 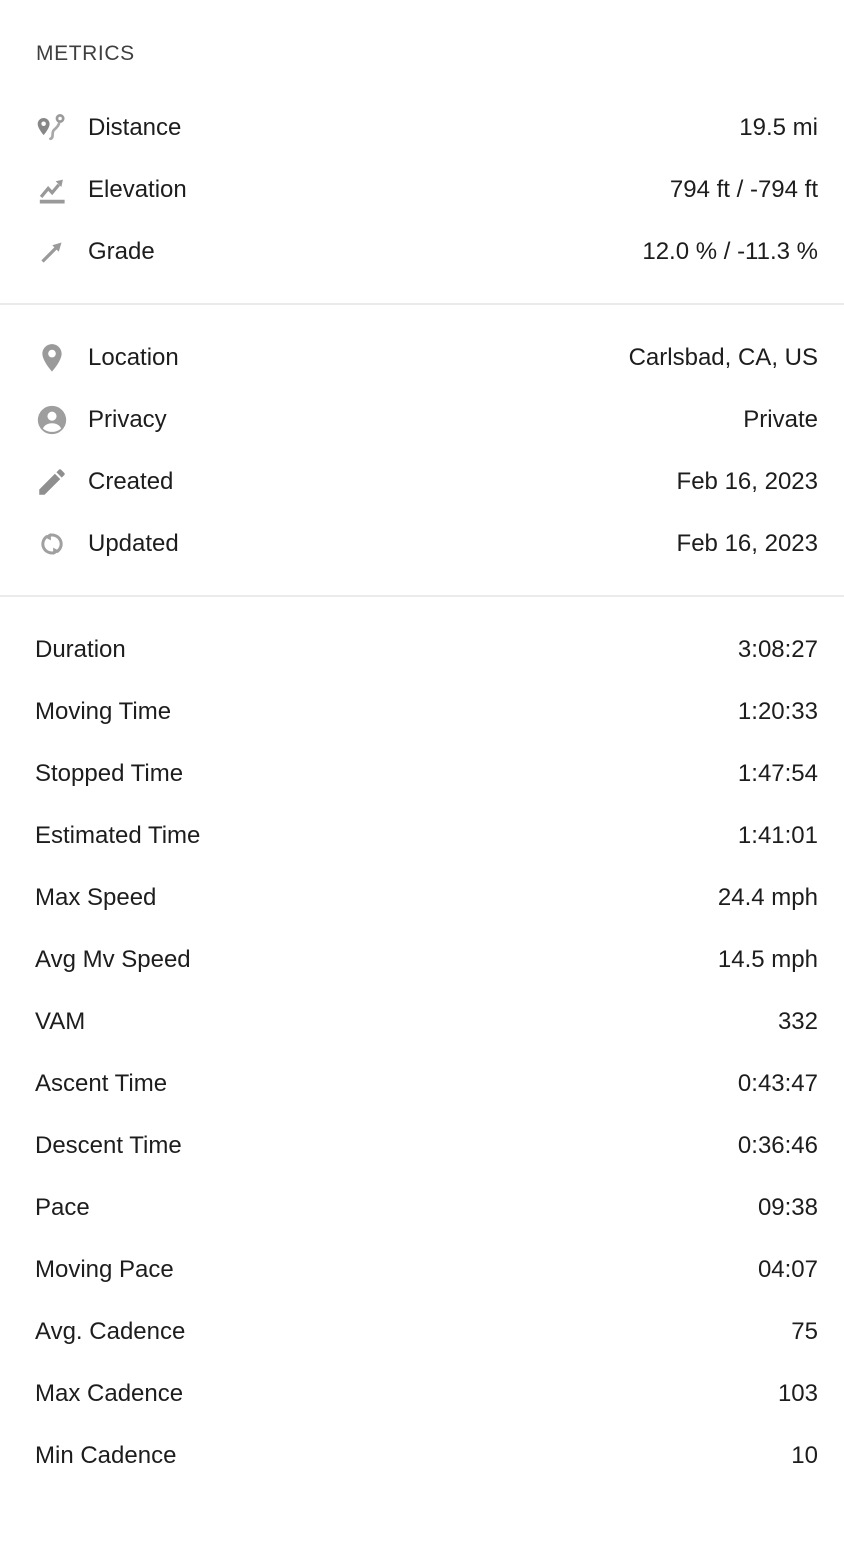 What do you see at coordinates (133, 357) in the screenshot?
I see `metric-label: Location` at bounding box center [133, 357].